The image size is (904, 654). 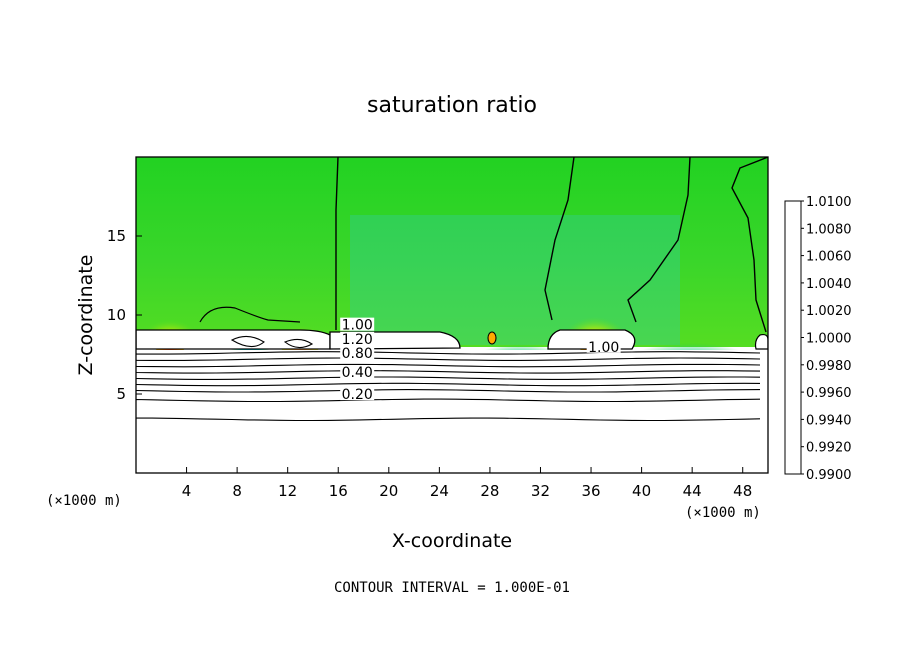 I want to click on y-axis-ticks: 5 10 15, so click(x=124, y=315).